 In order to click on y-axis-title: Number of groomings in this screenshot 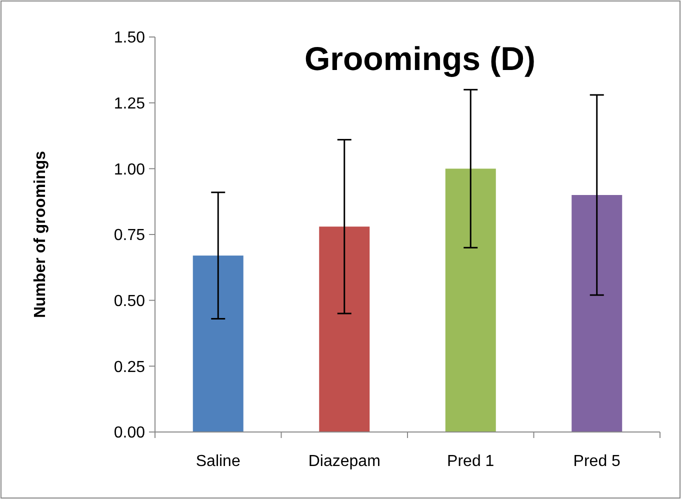, I will do `click(40, 234)`.